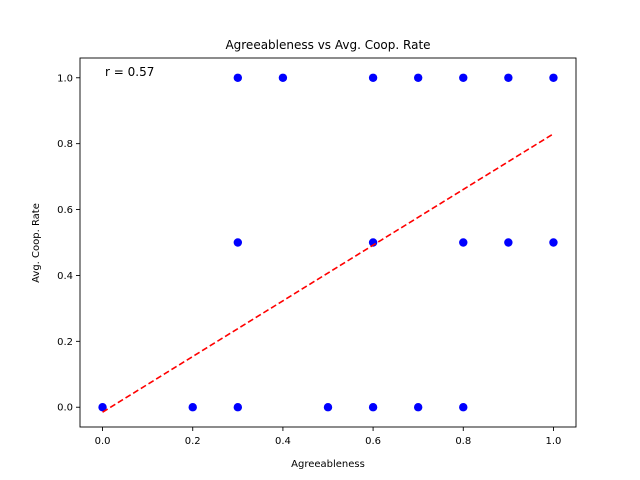 The height and width of the screenshot is (480, 640). What do you see at coordinates (103, 441) in the screenshot?
I see `x-tick-label: 0.0` at bounding box center [103, 441].